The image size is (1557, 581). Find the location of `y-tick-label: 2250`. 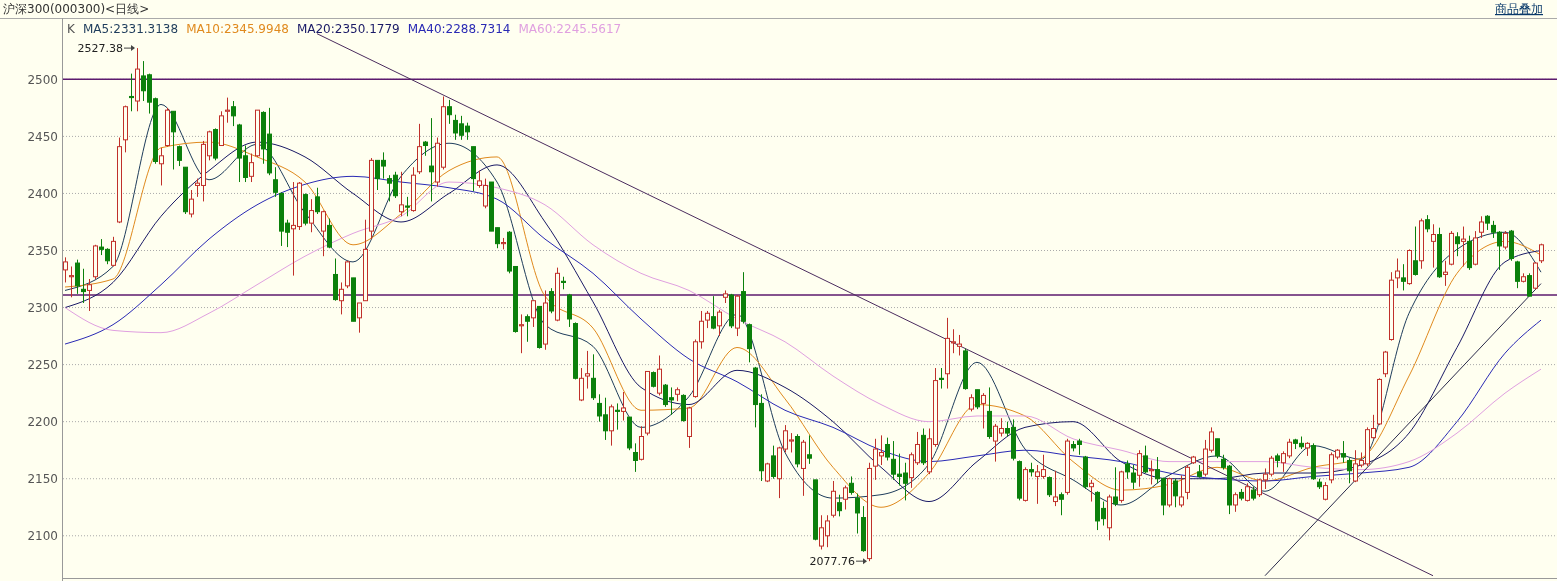

y-tick-label: 2250 is located at coordinates (42, 364).